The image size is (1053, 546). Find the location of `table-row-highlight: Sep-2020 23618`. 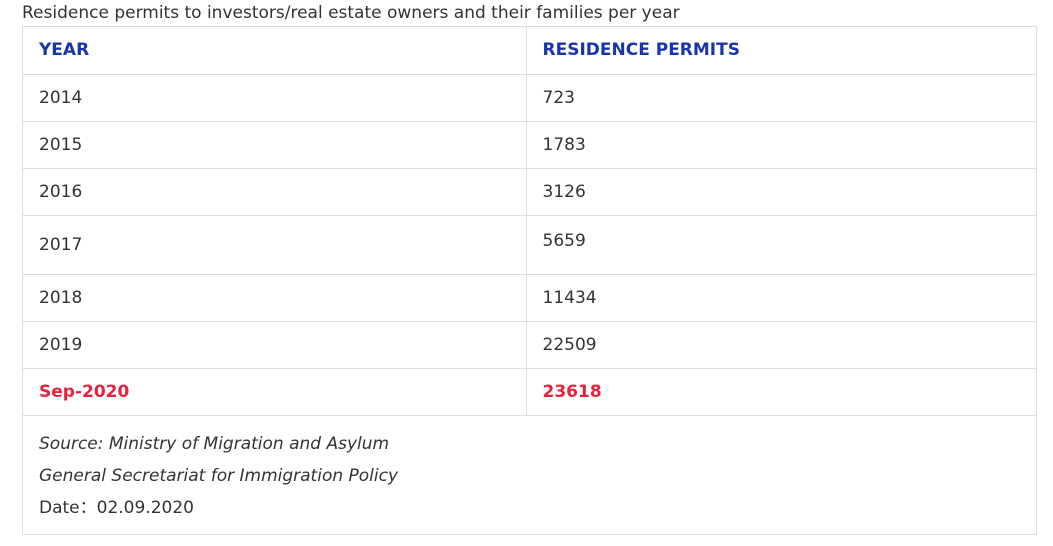

table-row-highlight: Sep-2020 23618 is located at coordinates (529, 392).